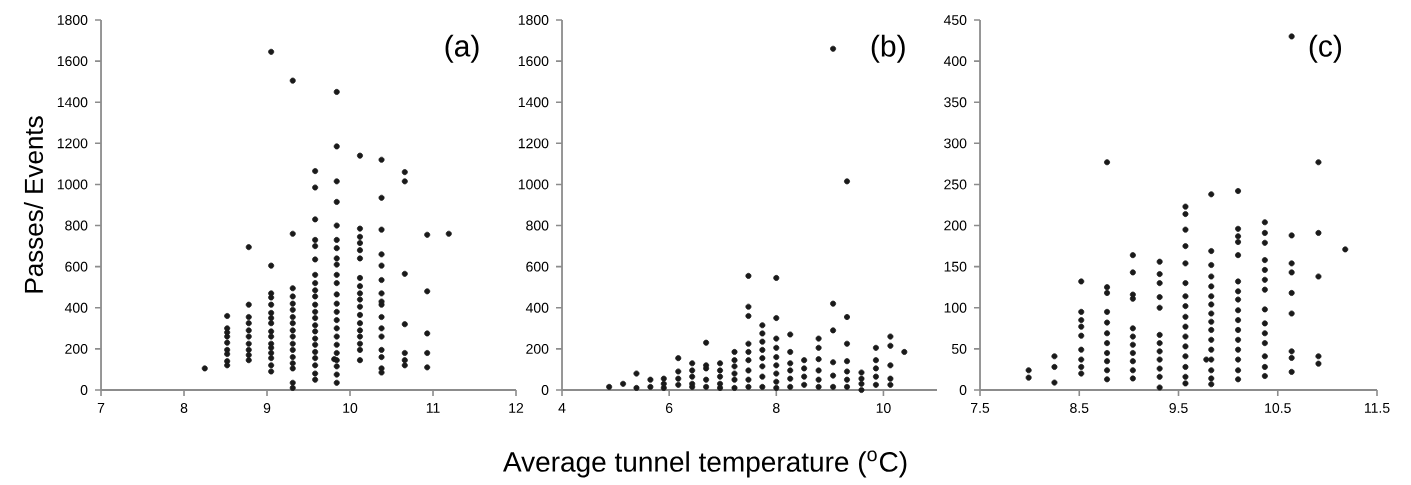 The width and height of the screenshot is (1411, 485). Describe the element at coordinates (955, 143) in the screenshot. I see `y-tick-label: 300` at that location.